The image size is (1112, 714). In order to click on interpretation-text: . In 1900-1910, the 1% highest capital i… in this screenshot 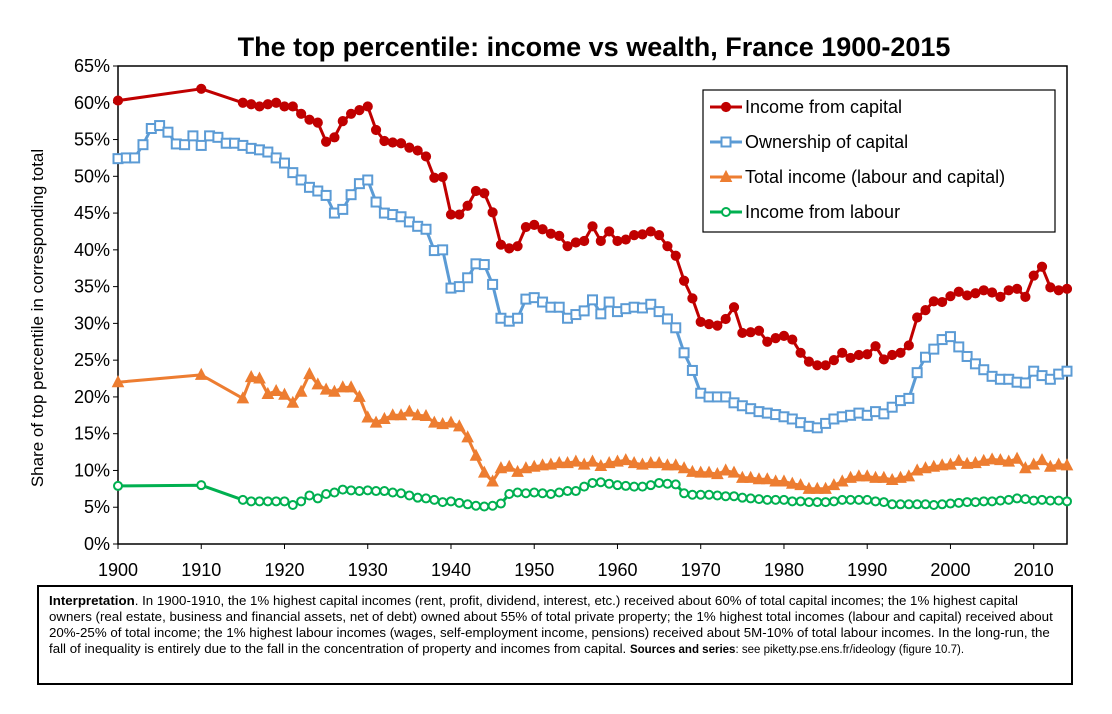, I will do `click(551, 624)`.